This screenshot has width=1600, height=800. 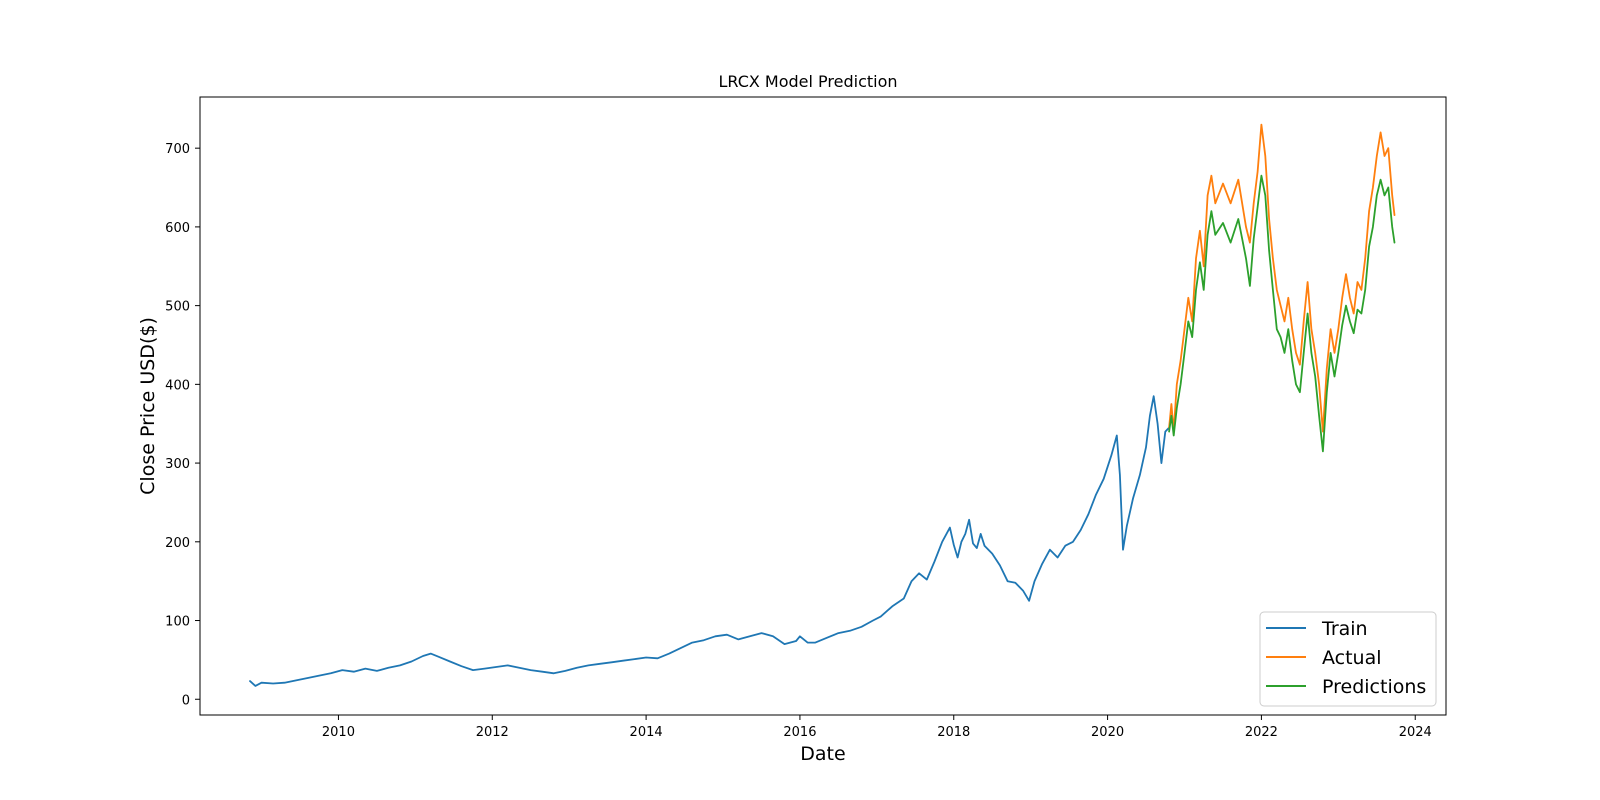 I want to click on y-tick-label: 300, so click(x=177, y=464).